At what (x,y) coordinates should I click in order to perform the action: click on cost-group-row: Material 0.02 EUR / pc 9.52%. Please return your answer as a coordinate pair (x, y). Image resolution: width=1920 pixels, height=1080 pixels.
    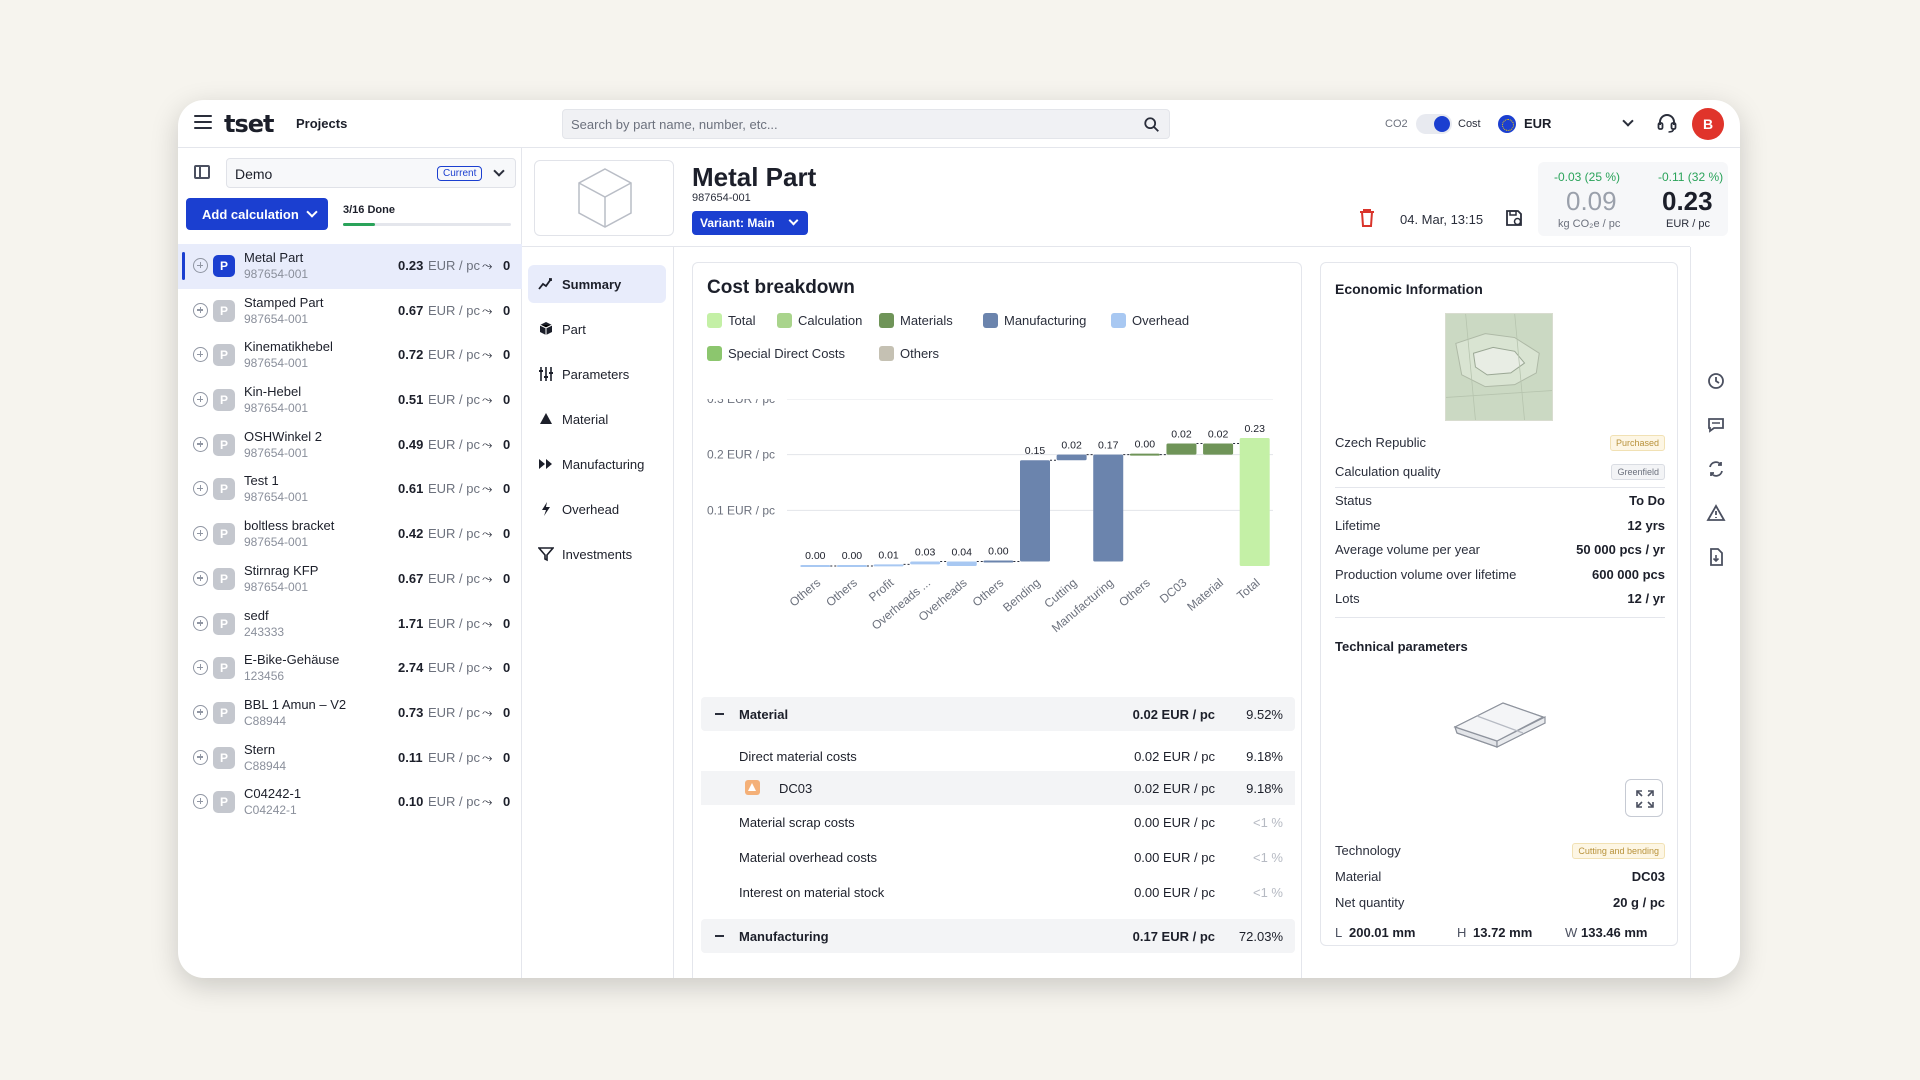
    Looking at the image, I should click on (998, 714).